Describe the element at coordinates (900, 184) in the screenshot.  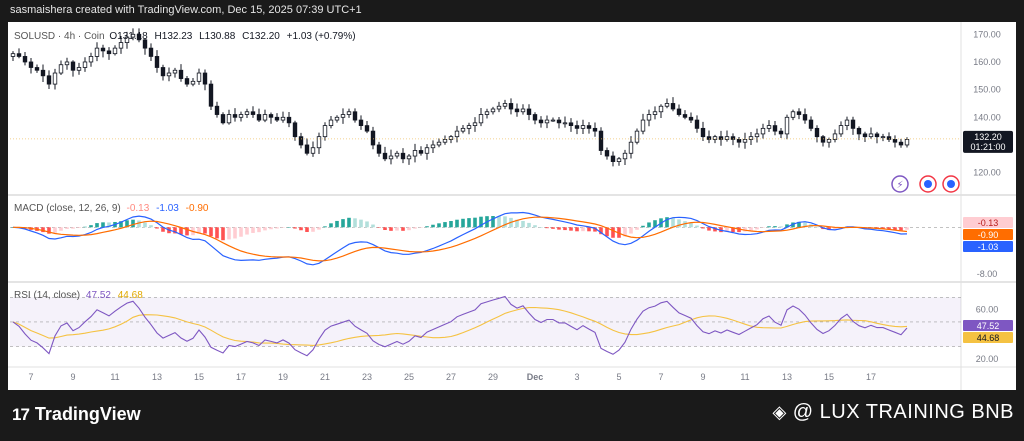
I see `lightning-event-icon` at that location.